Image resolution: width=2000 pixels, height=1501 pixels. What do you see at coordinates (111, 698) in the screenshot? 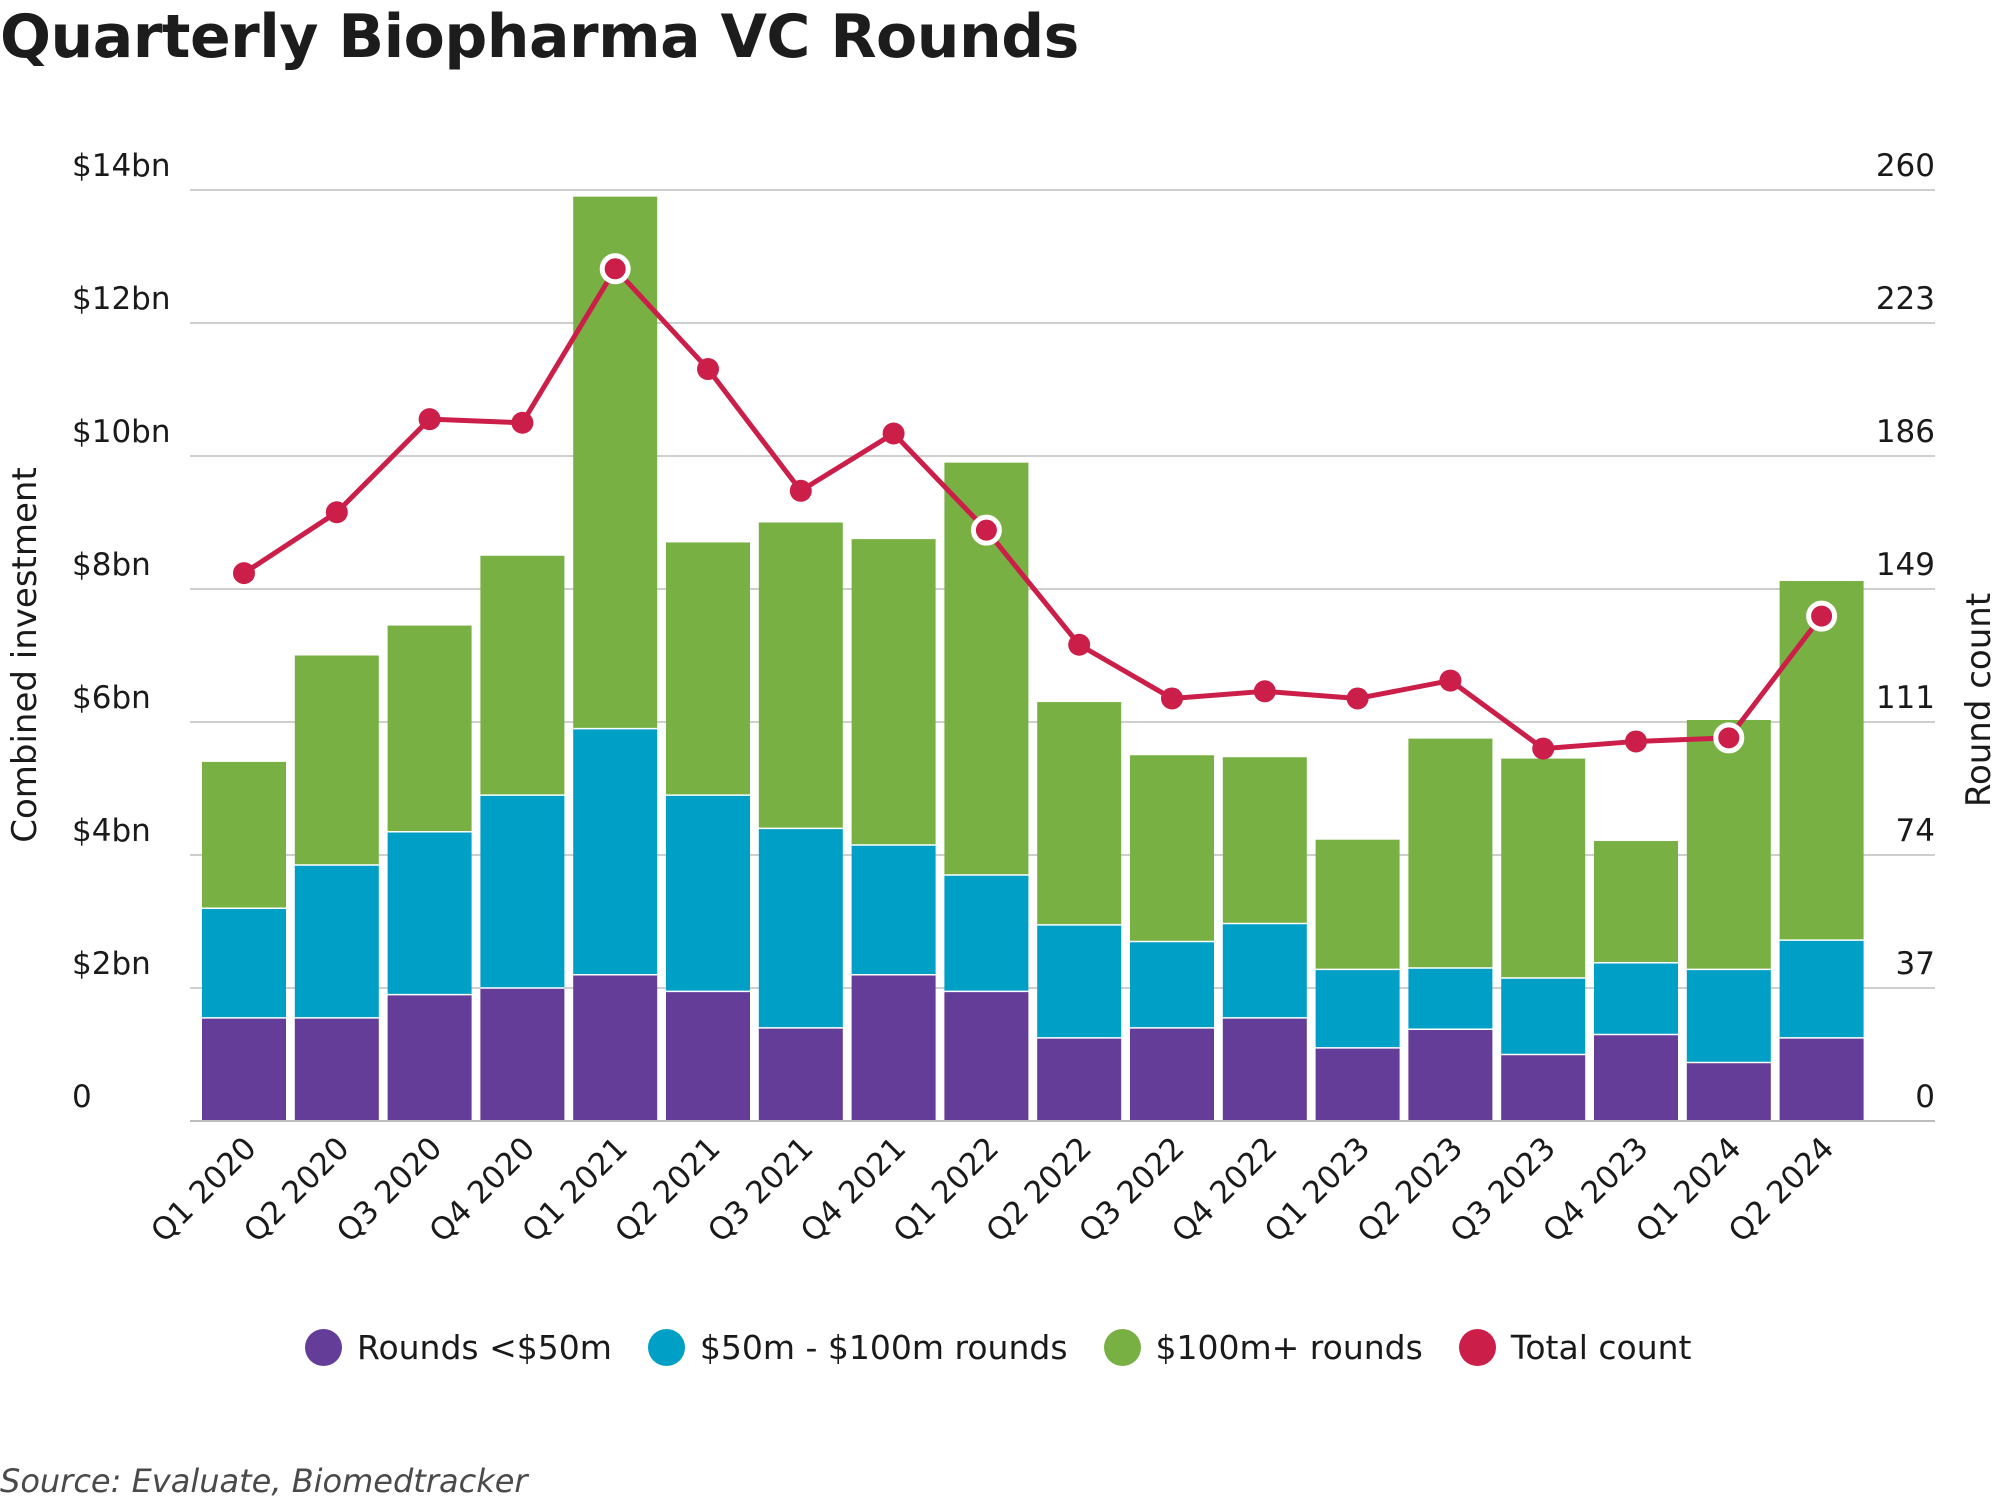
I see `y-tick-label: $6bn` at bounding box center [111, 698].